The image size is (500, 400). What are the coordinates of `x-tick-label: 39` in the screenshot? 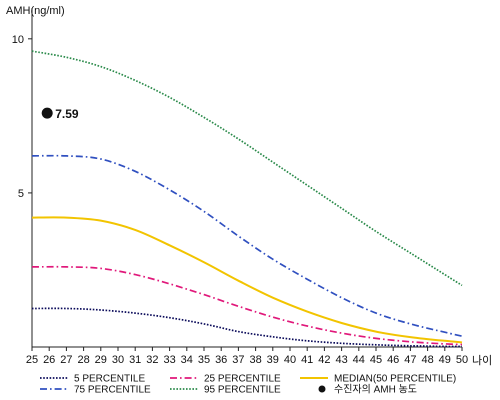 It's located at (273, 360).